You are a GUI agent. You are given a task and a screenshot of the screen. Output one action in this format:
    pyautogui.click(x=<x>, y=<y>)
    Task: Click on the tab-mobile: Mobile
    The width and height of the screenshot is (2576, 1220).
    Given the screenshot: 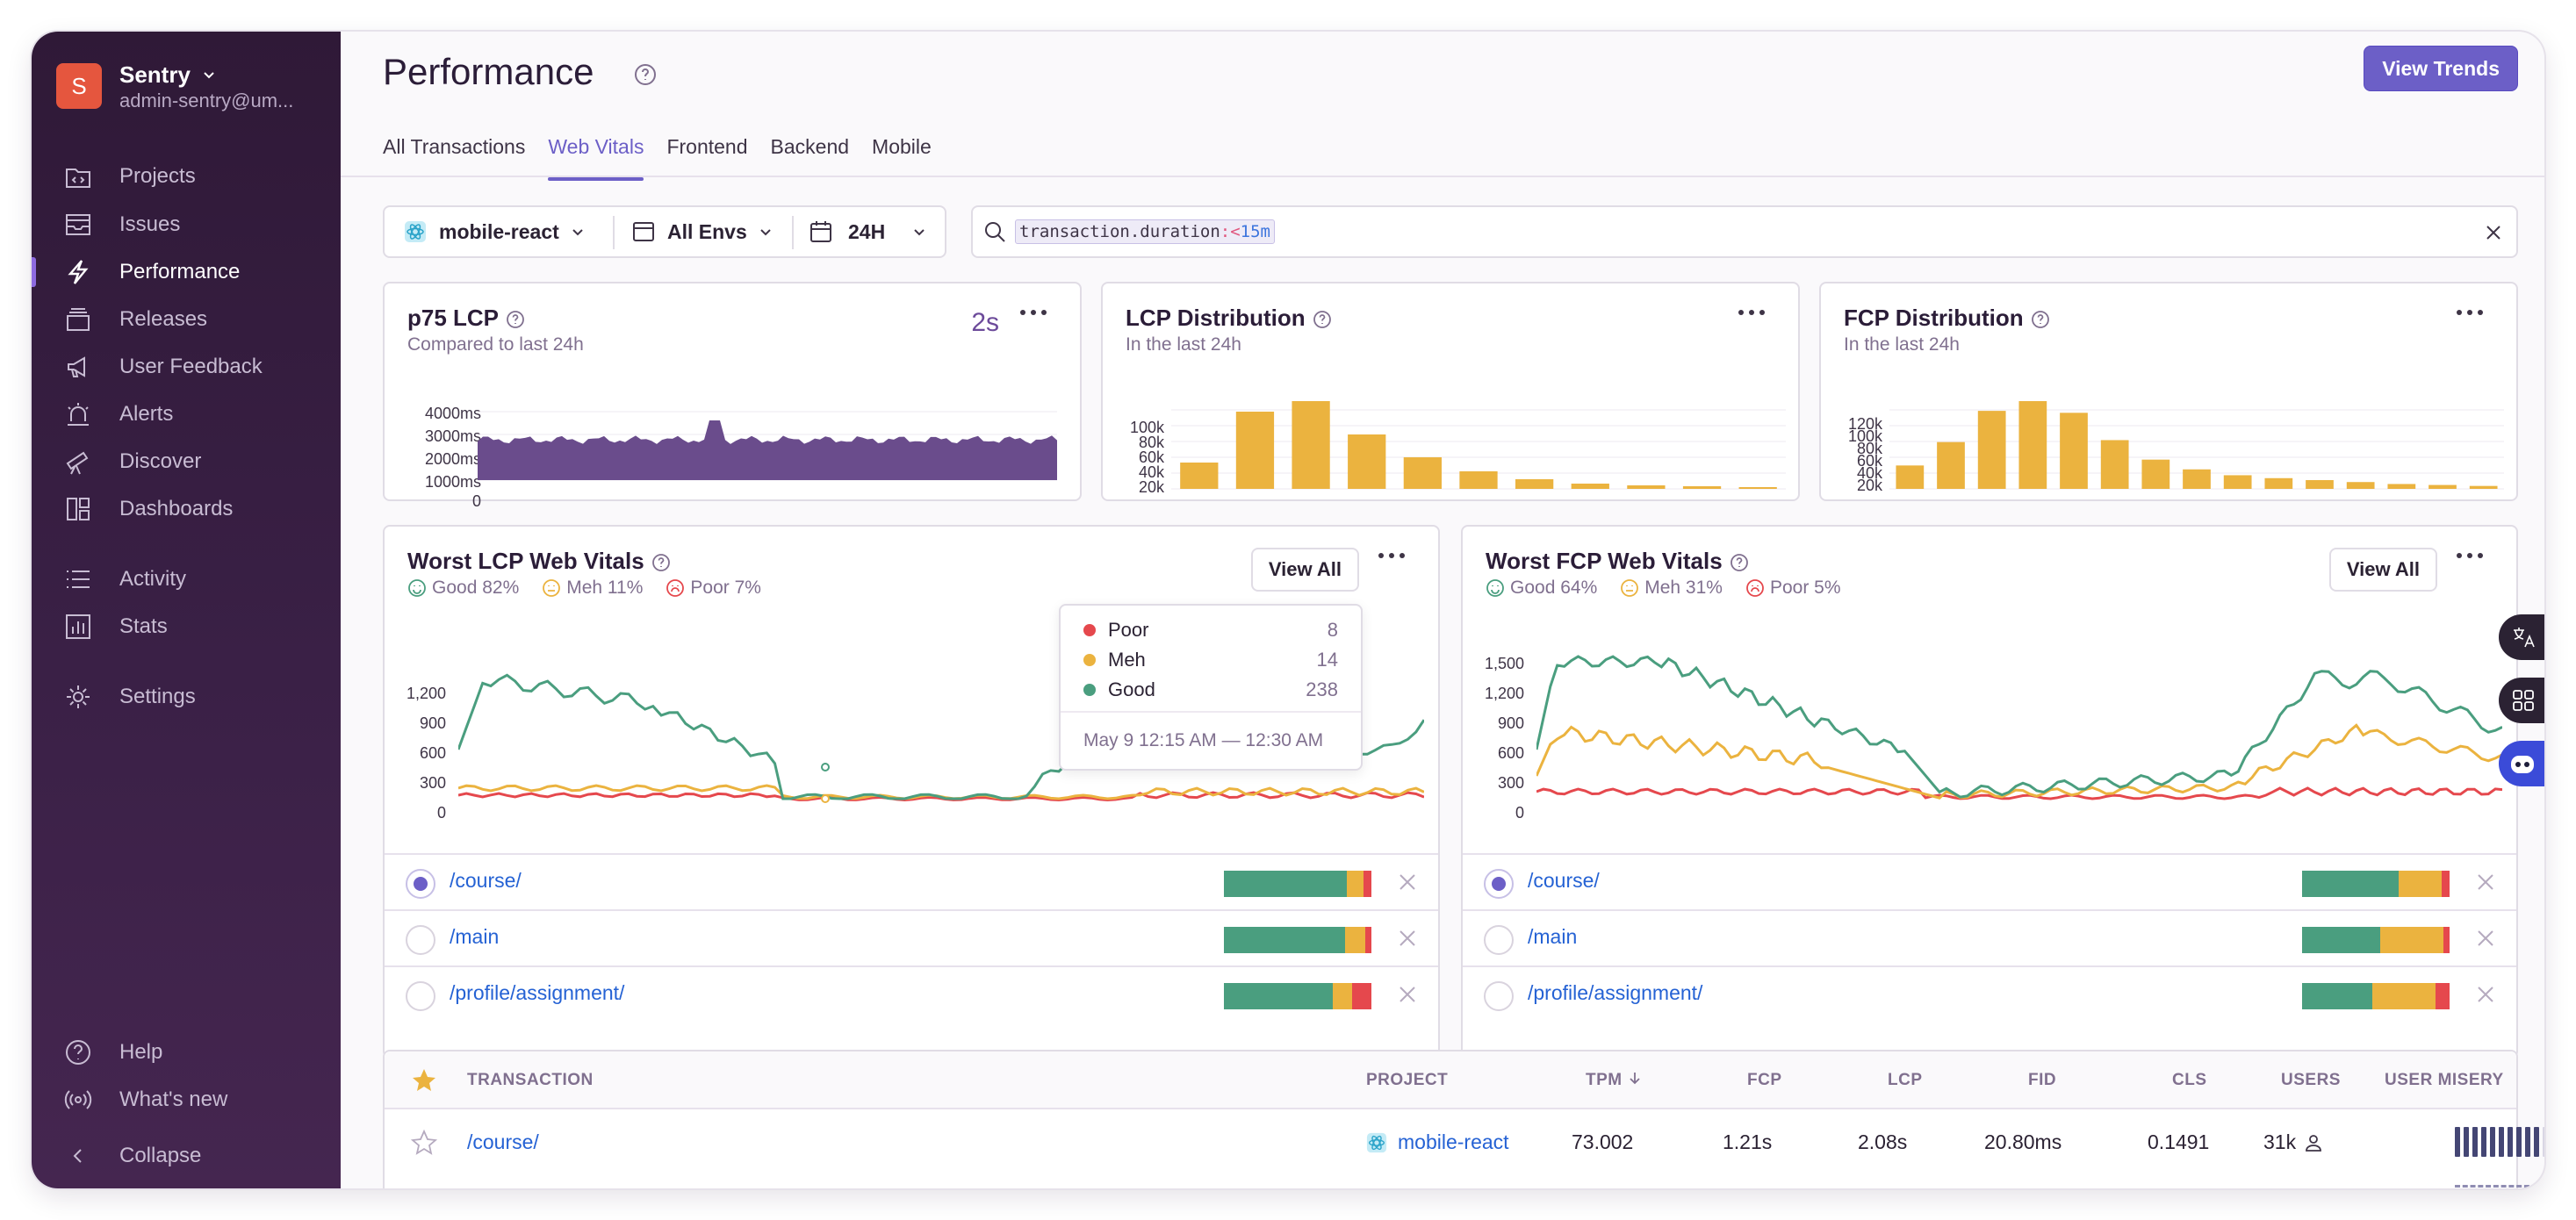 What is the action you would take?
    pyautogui.click(x=902, y=146)
    